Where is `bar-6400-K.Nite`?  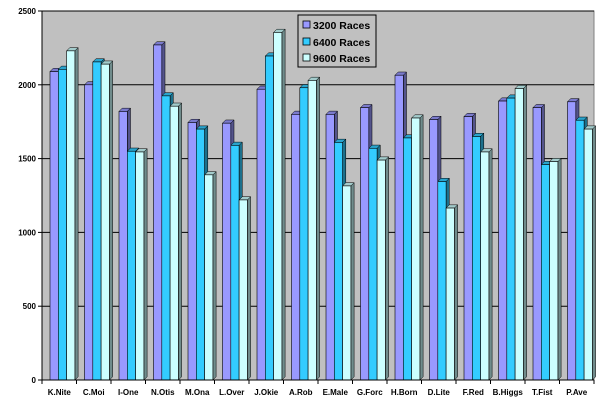 bar-6400-K.Nite is located at coordinates (62, 225).